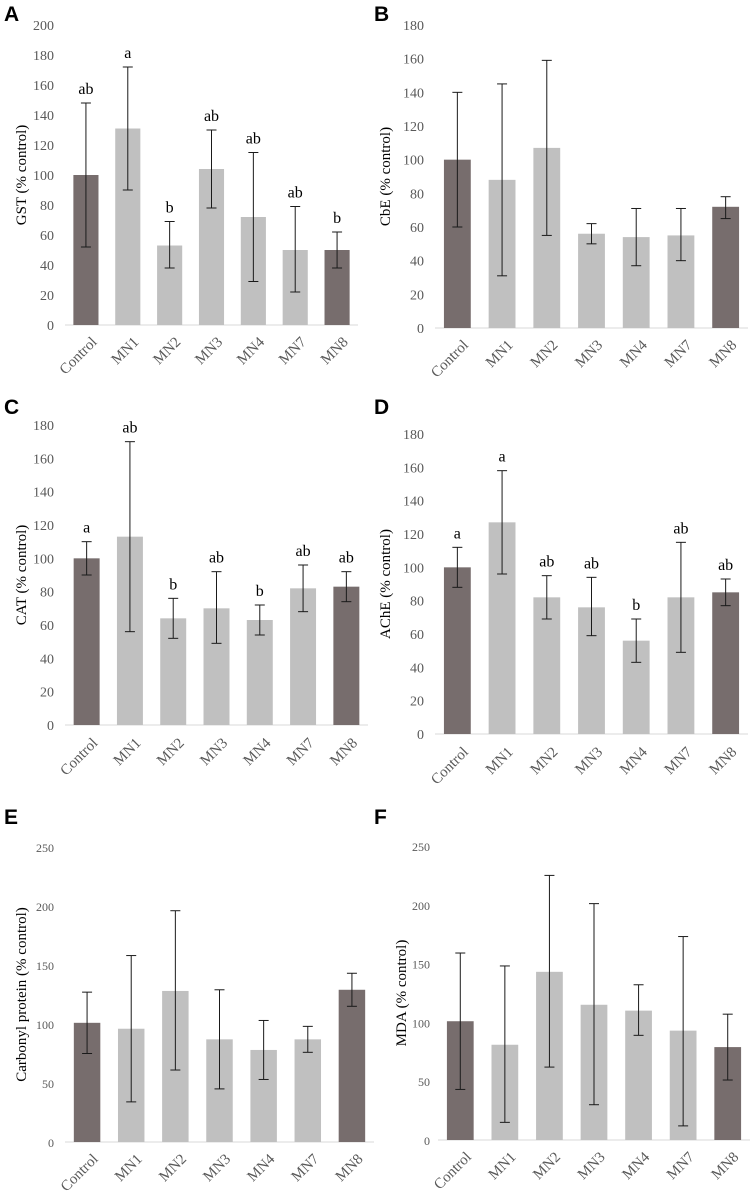 Image resolution: width=754 pixels, height=1196 pixels. Describe the element at coordinates (43, 86) in the screenshot. I see `panel-a-y-tick-label: 160` at that location.